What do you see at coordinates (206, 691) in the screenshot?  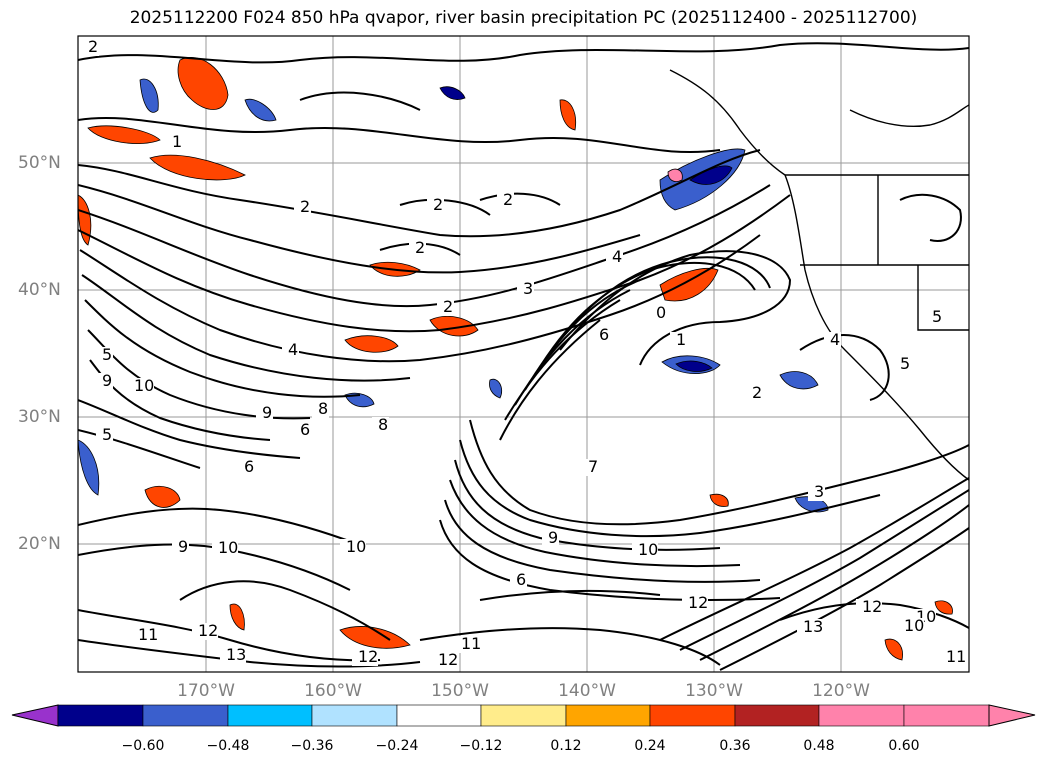 I see `lon-label-170w: 170°W` at bounding box center [206, 691].